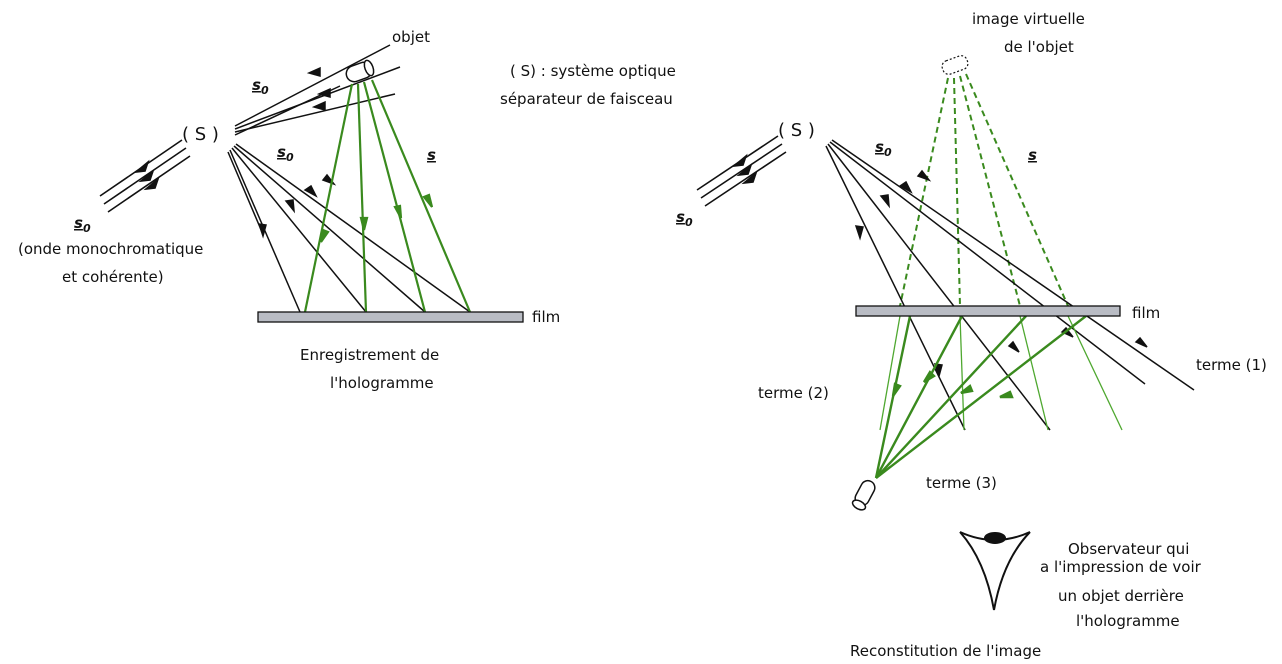 The width and height of the screenshot is (1282, 664). I want to click on recording-caption-line2: l'hologramme, so click(382, 383).